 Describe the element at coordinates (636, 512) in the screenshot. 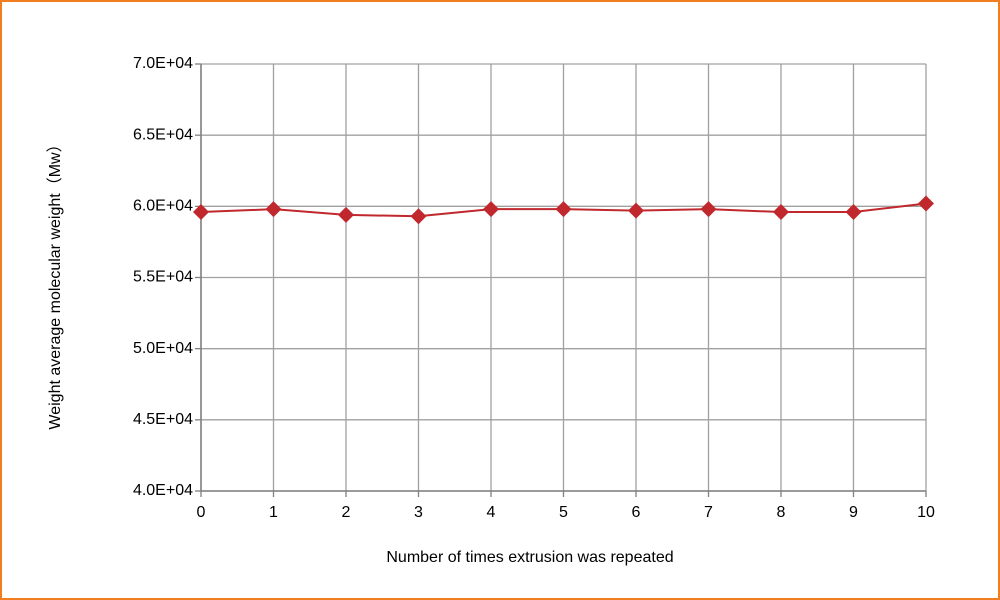

I see `x-tick-label: 6` at that location.